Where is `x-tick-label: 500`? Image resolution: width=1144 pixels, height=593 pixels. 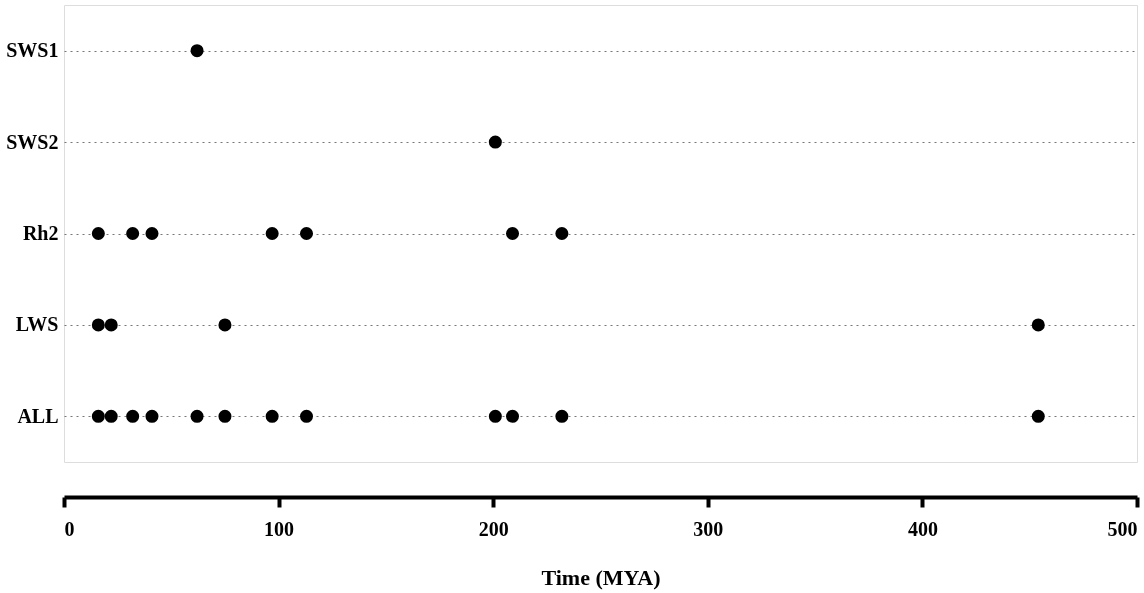
x-tick-label: 500 is located at coordinates (1122, 528).